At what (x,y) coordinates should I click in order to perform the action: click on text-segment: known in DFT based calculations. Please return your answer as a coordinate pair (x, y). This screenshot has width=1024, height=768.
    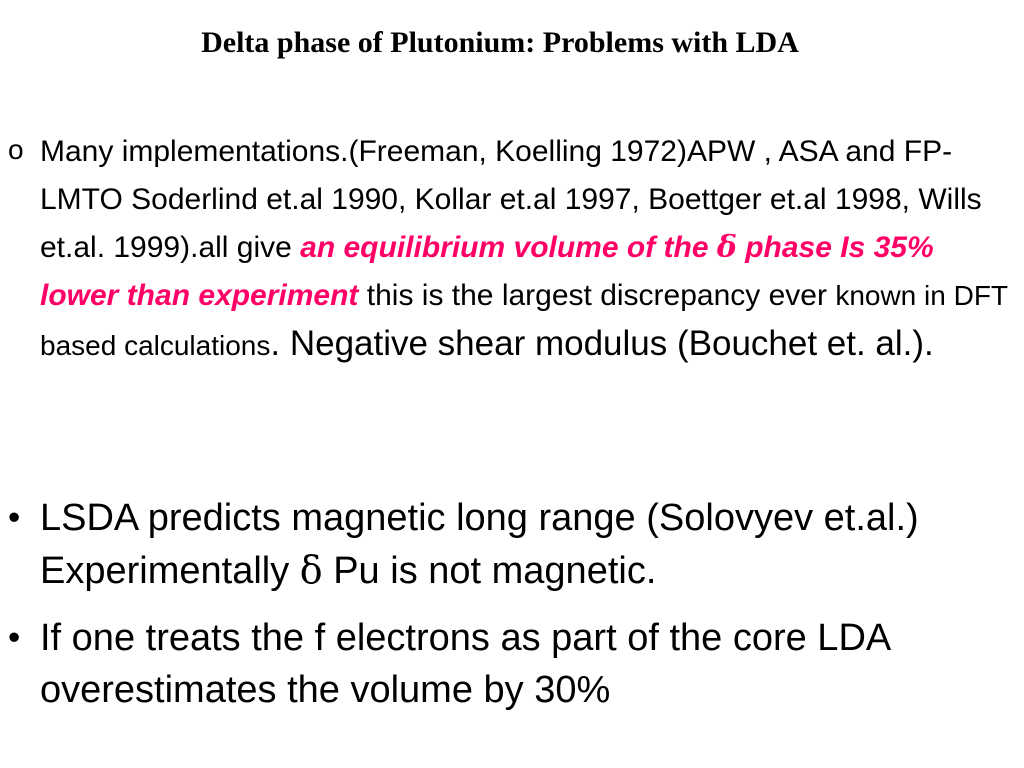
    Looking at the image, I should click on (524, 320).